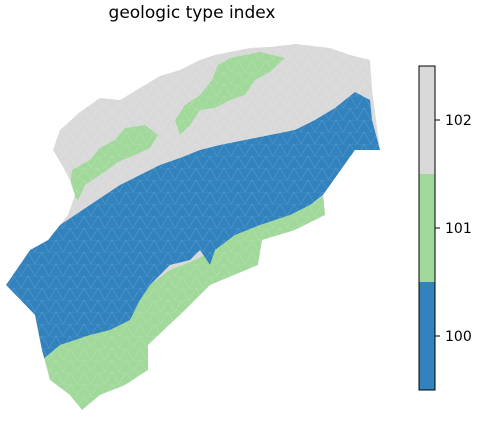 The width and height of the screenshot is (496, 421). I want to click on colorbar: 102 101 100, so click(445, 228).